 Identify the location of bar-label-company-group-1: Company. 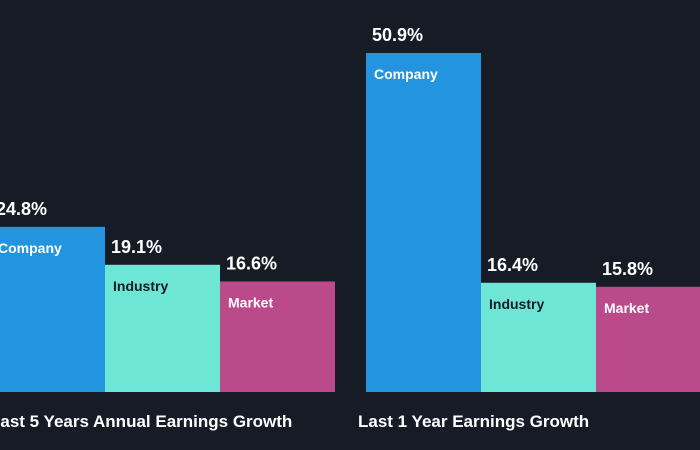
(31, 248).